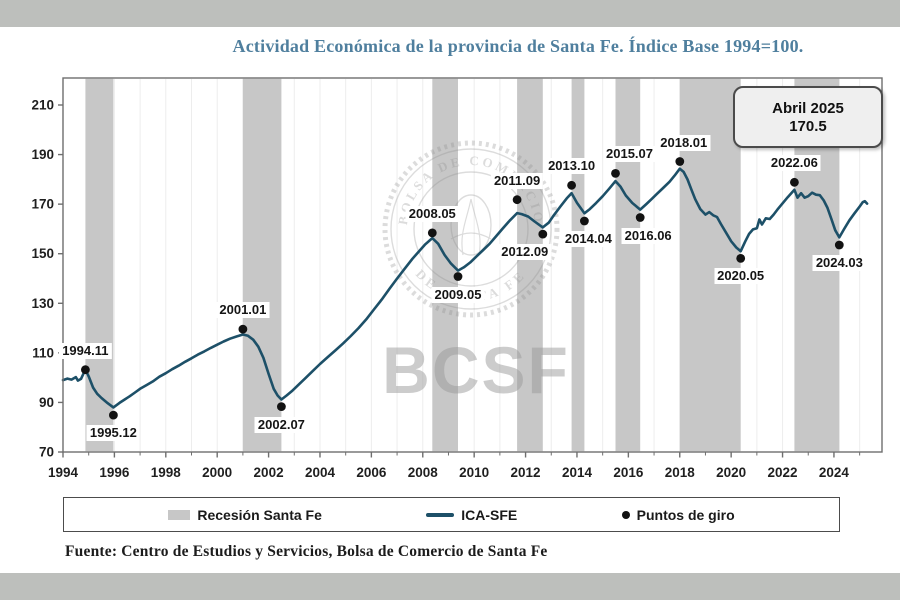  I want to click on x-tick-label: 2012, so click(526, 472).